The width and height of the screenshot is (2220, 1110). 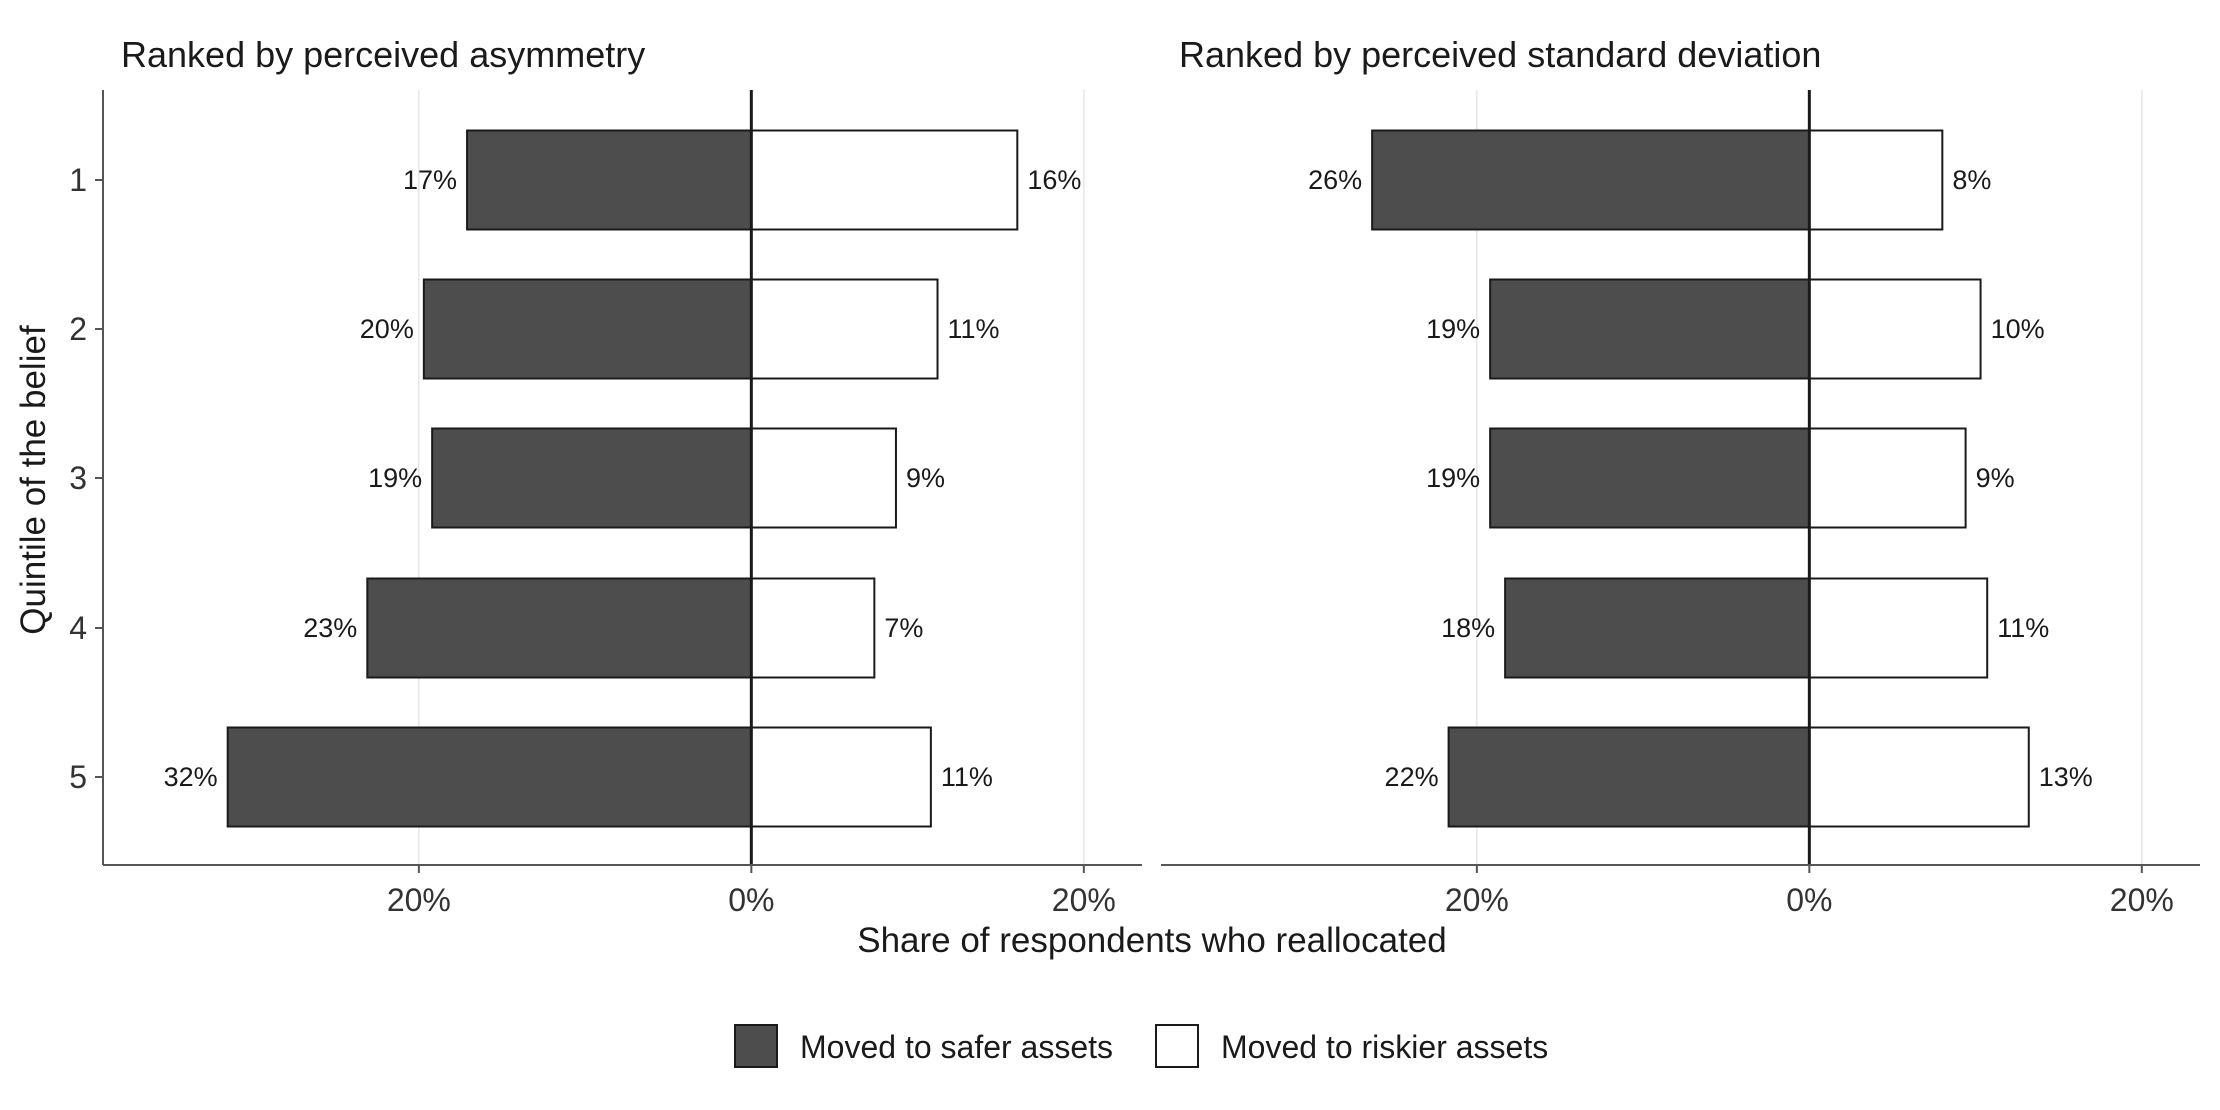 What do you see at coordinates (1971, 180) in the screenshot?
I see `value-label-riskier-q1: 8%` at bounding box center [1971, 180].